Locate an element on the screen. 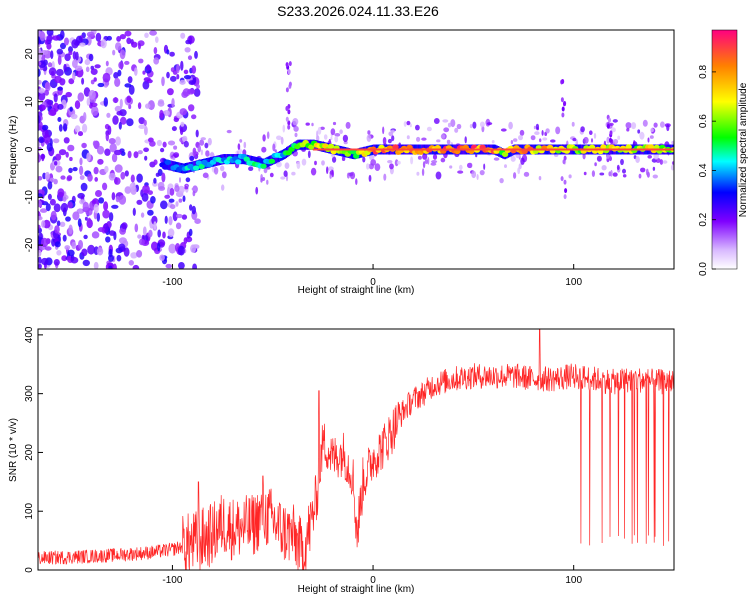 The height and width of the screenshot is (600, 750). colorbar-label: Normalized spectral amplitude is located at coordinates (743, 149).